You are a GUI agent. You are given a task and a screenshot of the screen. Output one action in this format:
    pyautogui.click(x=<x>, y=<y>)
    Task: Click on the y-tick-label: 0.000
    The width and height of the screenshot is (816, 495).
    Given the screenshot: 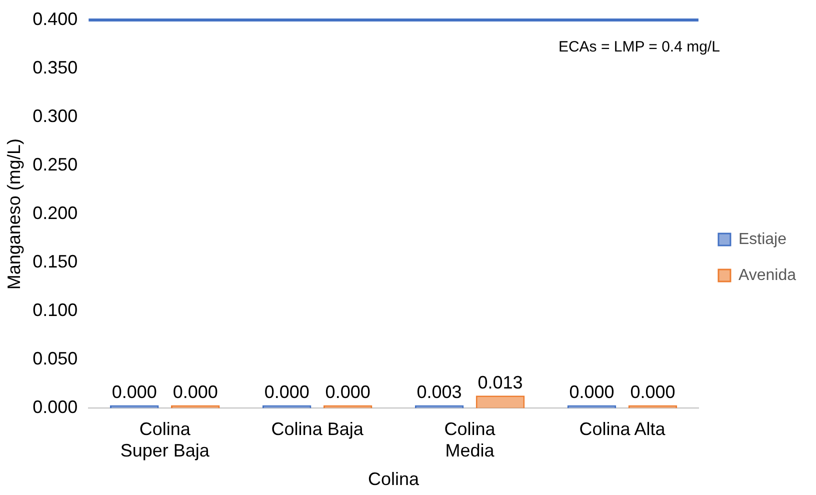 What is the action you would take?
    pyautogui.click(x=55, y=407)
    